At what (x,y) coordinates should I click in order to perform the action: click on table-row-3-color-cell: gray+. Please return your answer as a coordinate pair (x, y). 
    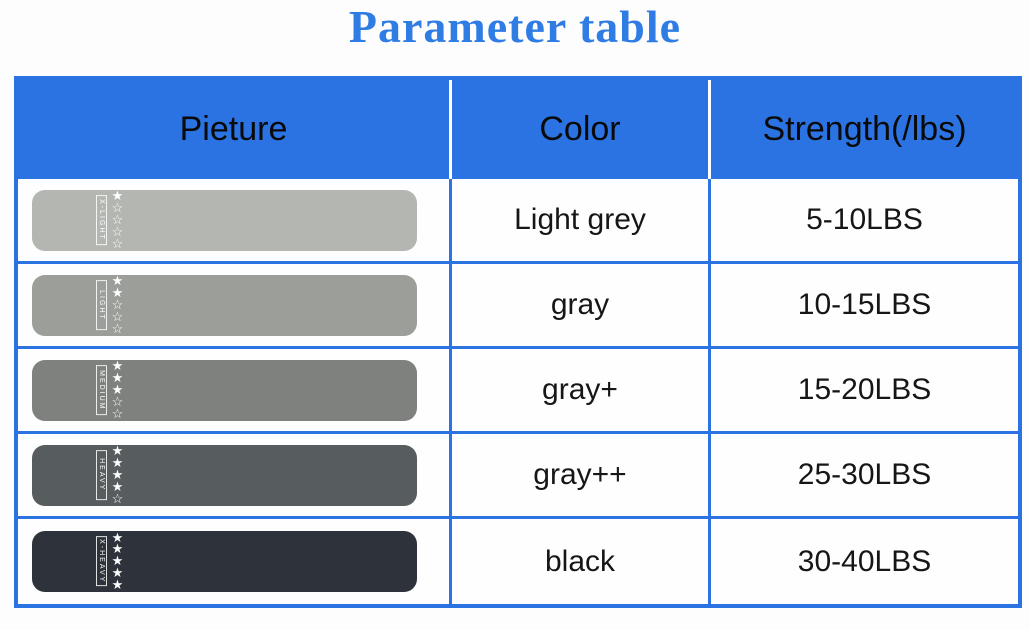
    Looking at the image, I should click on (581, 391).